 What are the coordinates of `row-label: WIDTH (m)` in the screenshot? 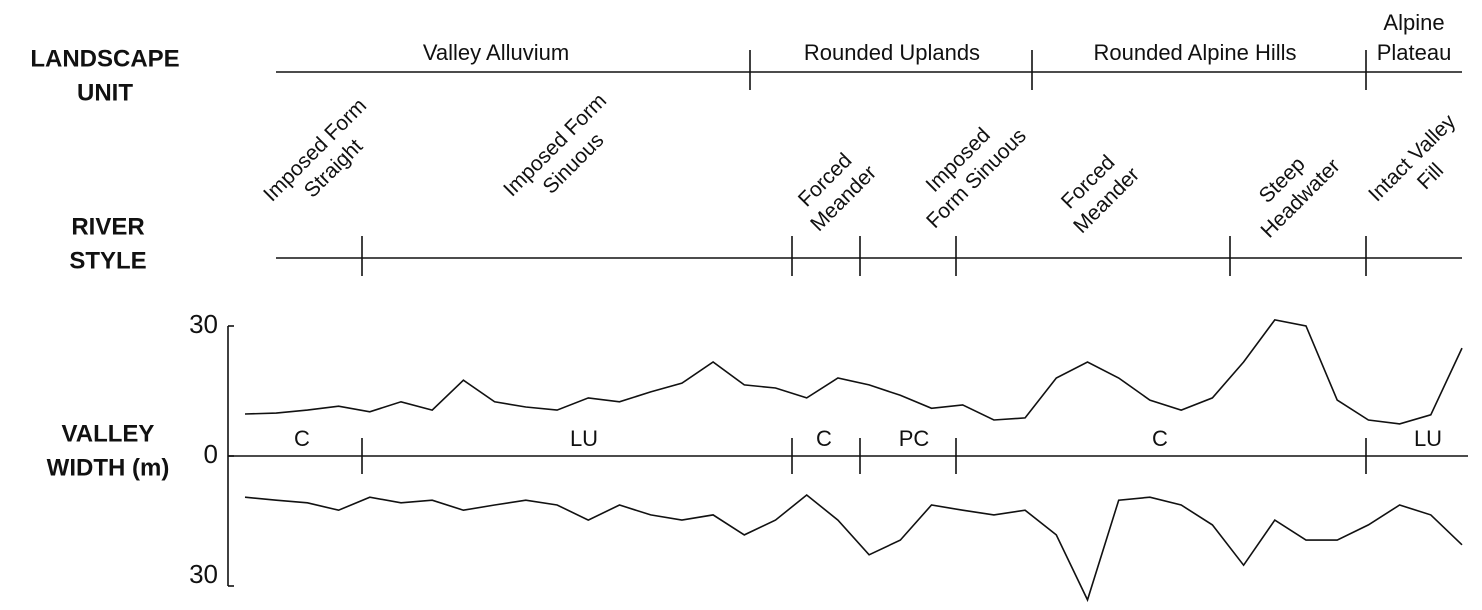 It's located at (108, 467).